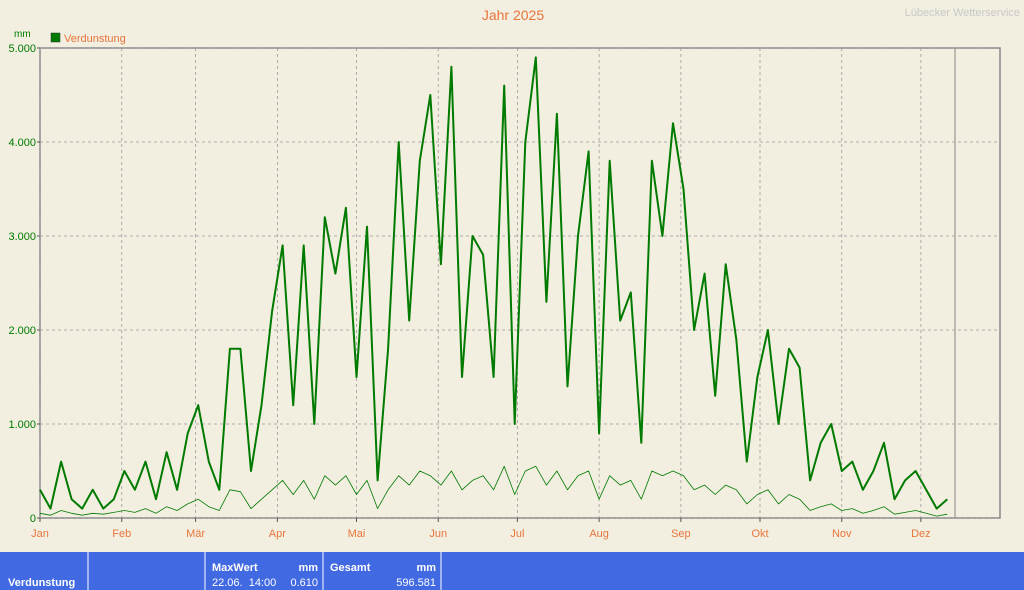 The width and height of the screenshot is (1024, 590). What do you see at coordinates (55, 37) in the screenshot?
I see `legend-swatch` at bounding box center [55, 37].